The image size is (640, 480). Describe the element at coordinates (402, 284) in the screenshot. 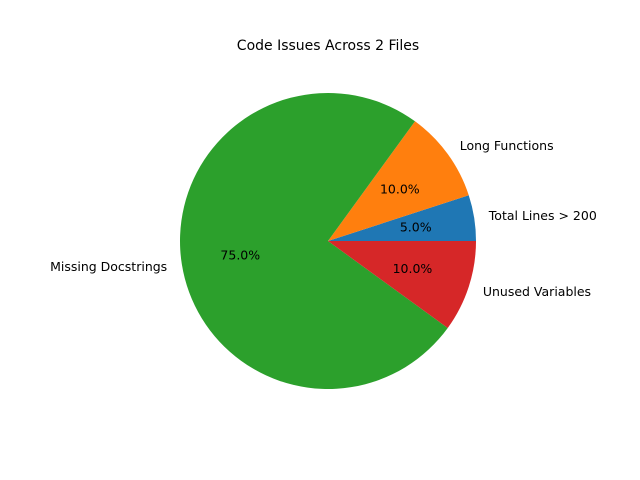

I see `pie-slice-unused-variables` at that location.